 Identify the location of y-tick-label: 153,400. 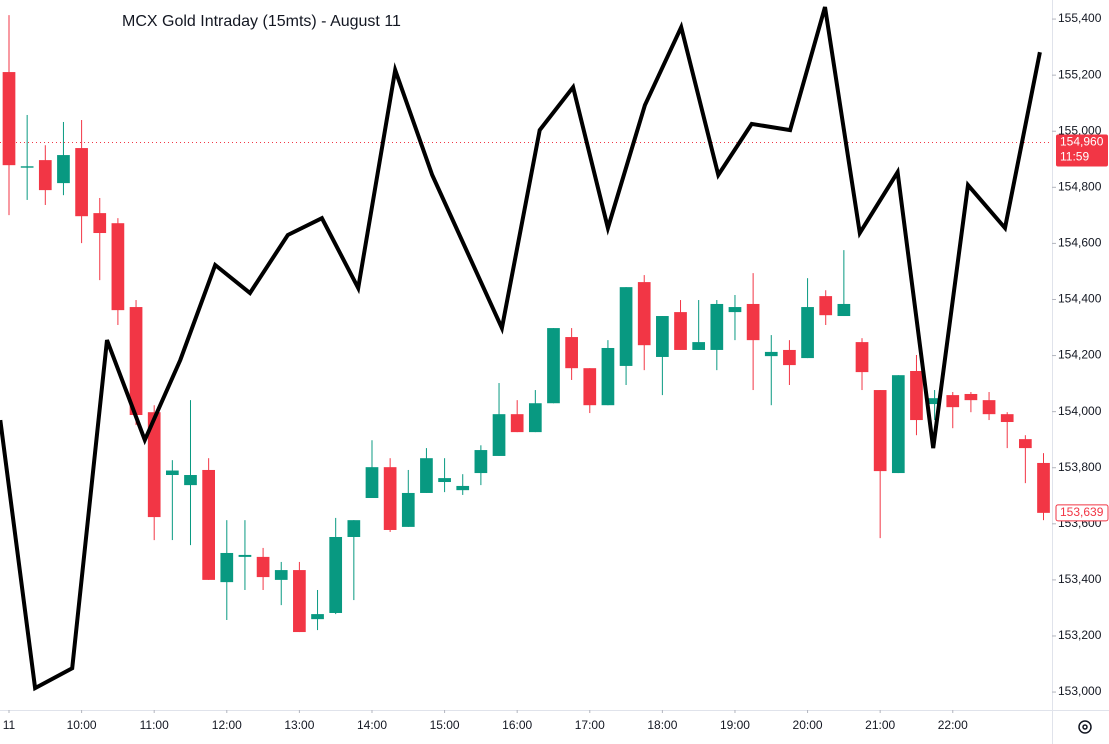
(1080, 579).